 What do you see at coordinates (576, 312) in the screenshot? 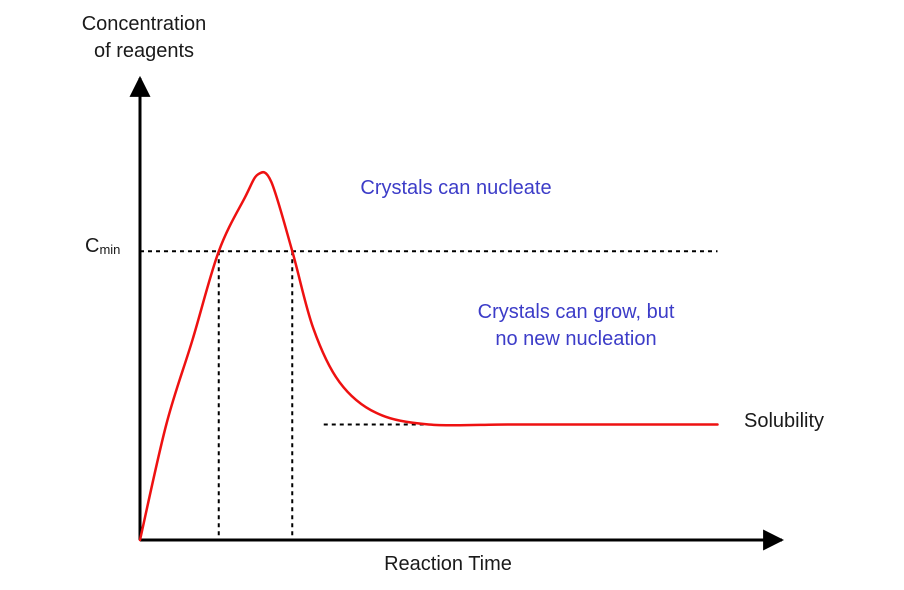
I see `growth-region-label-line-1: Crystals can grow, but` at bounding box center [576, 312].